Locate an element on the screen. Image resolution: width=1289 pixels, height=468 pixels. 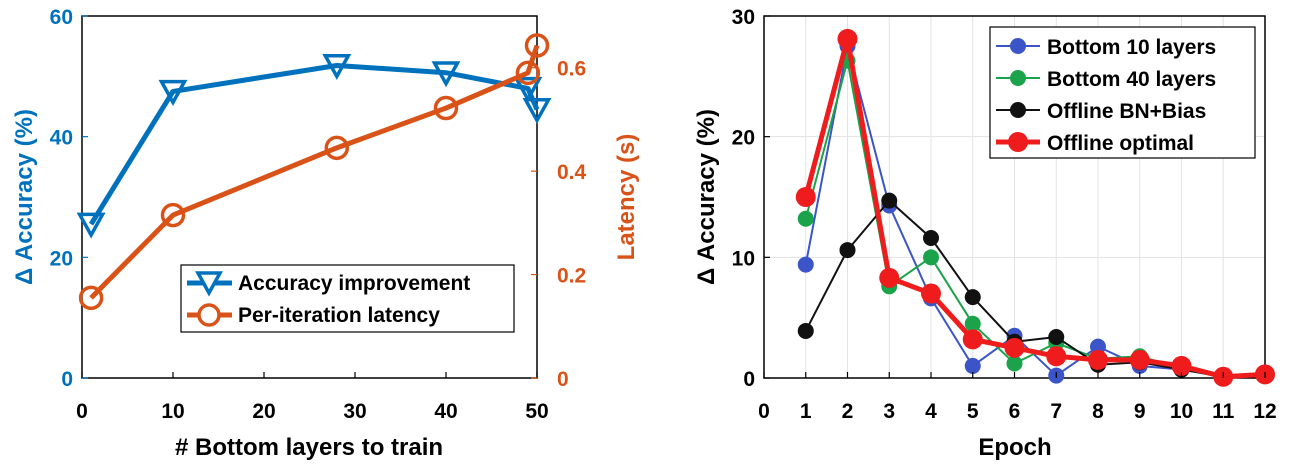
left-x-tick-label: 20 is located at coordinates (263, 411).